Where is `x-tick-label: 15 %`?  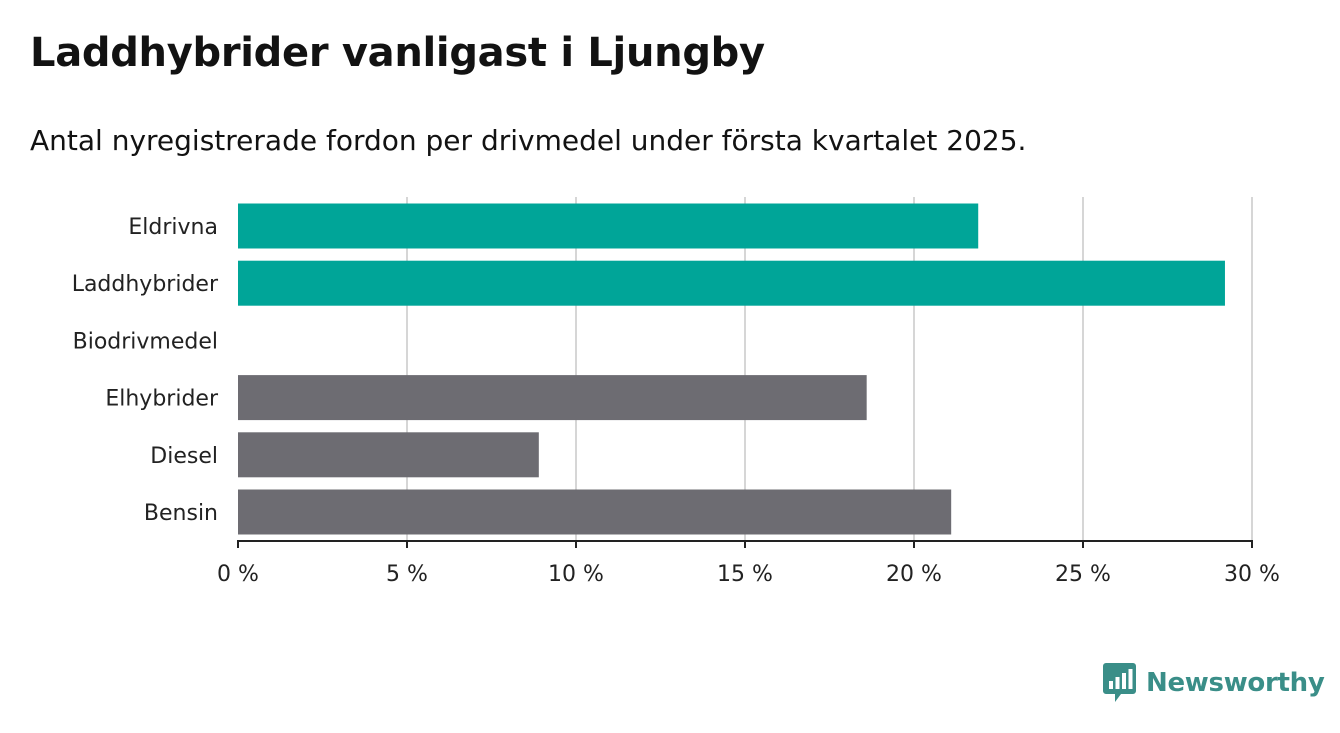 x-tick-label: 15 % is located at coordinates (745, 574).